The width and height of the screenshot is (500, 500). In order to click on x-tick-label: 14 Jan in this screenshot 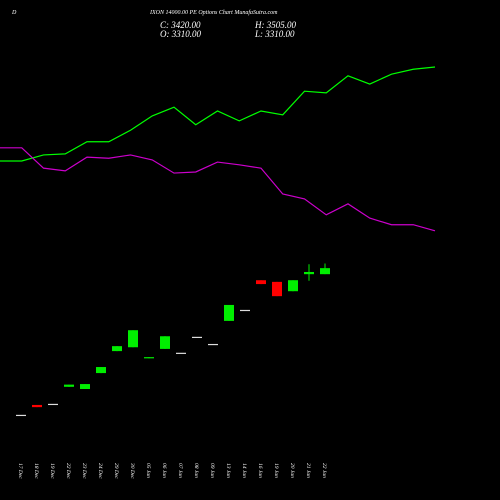, I will do `click(244, 470)`.